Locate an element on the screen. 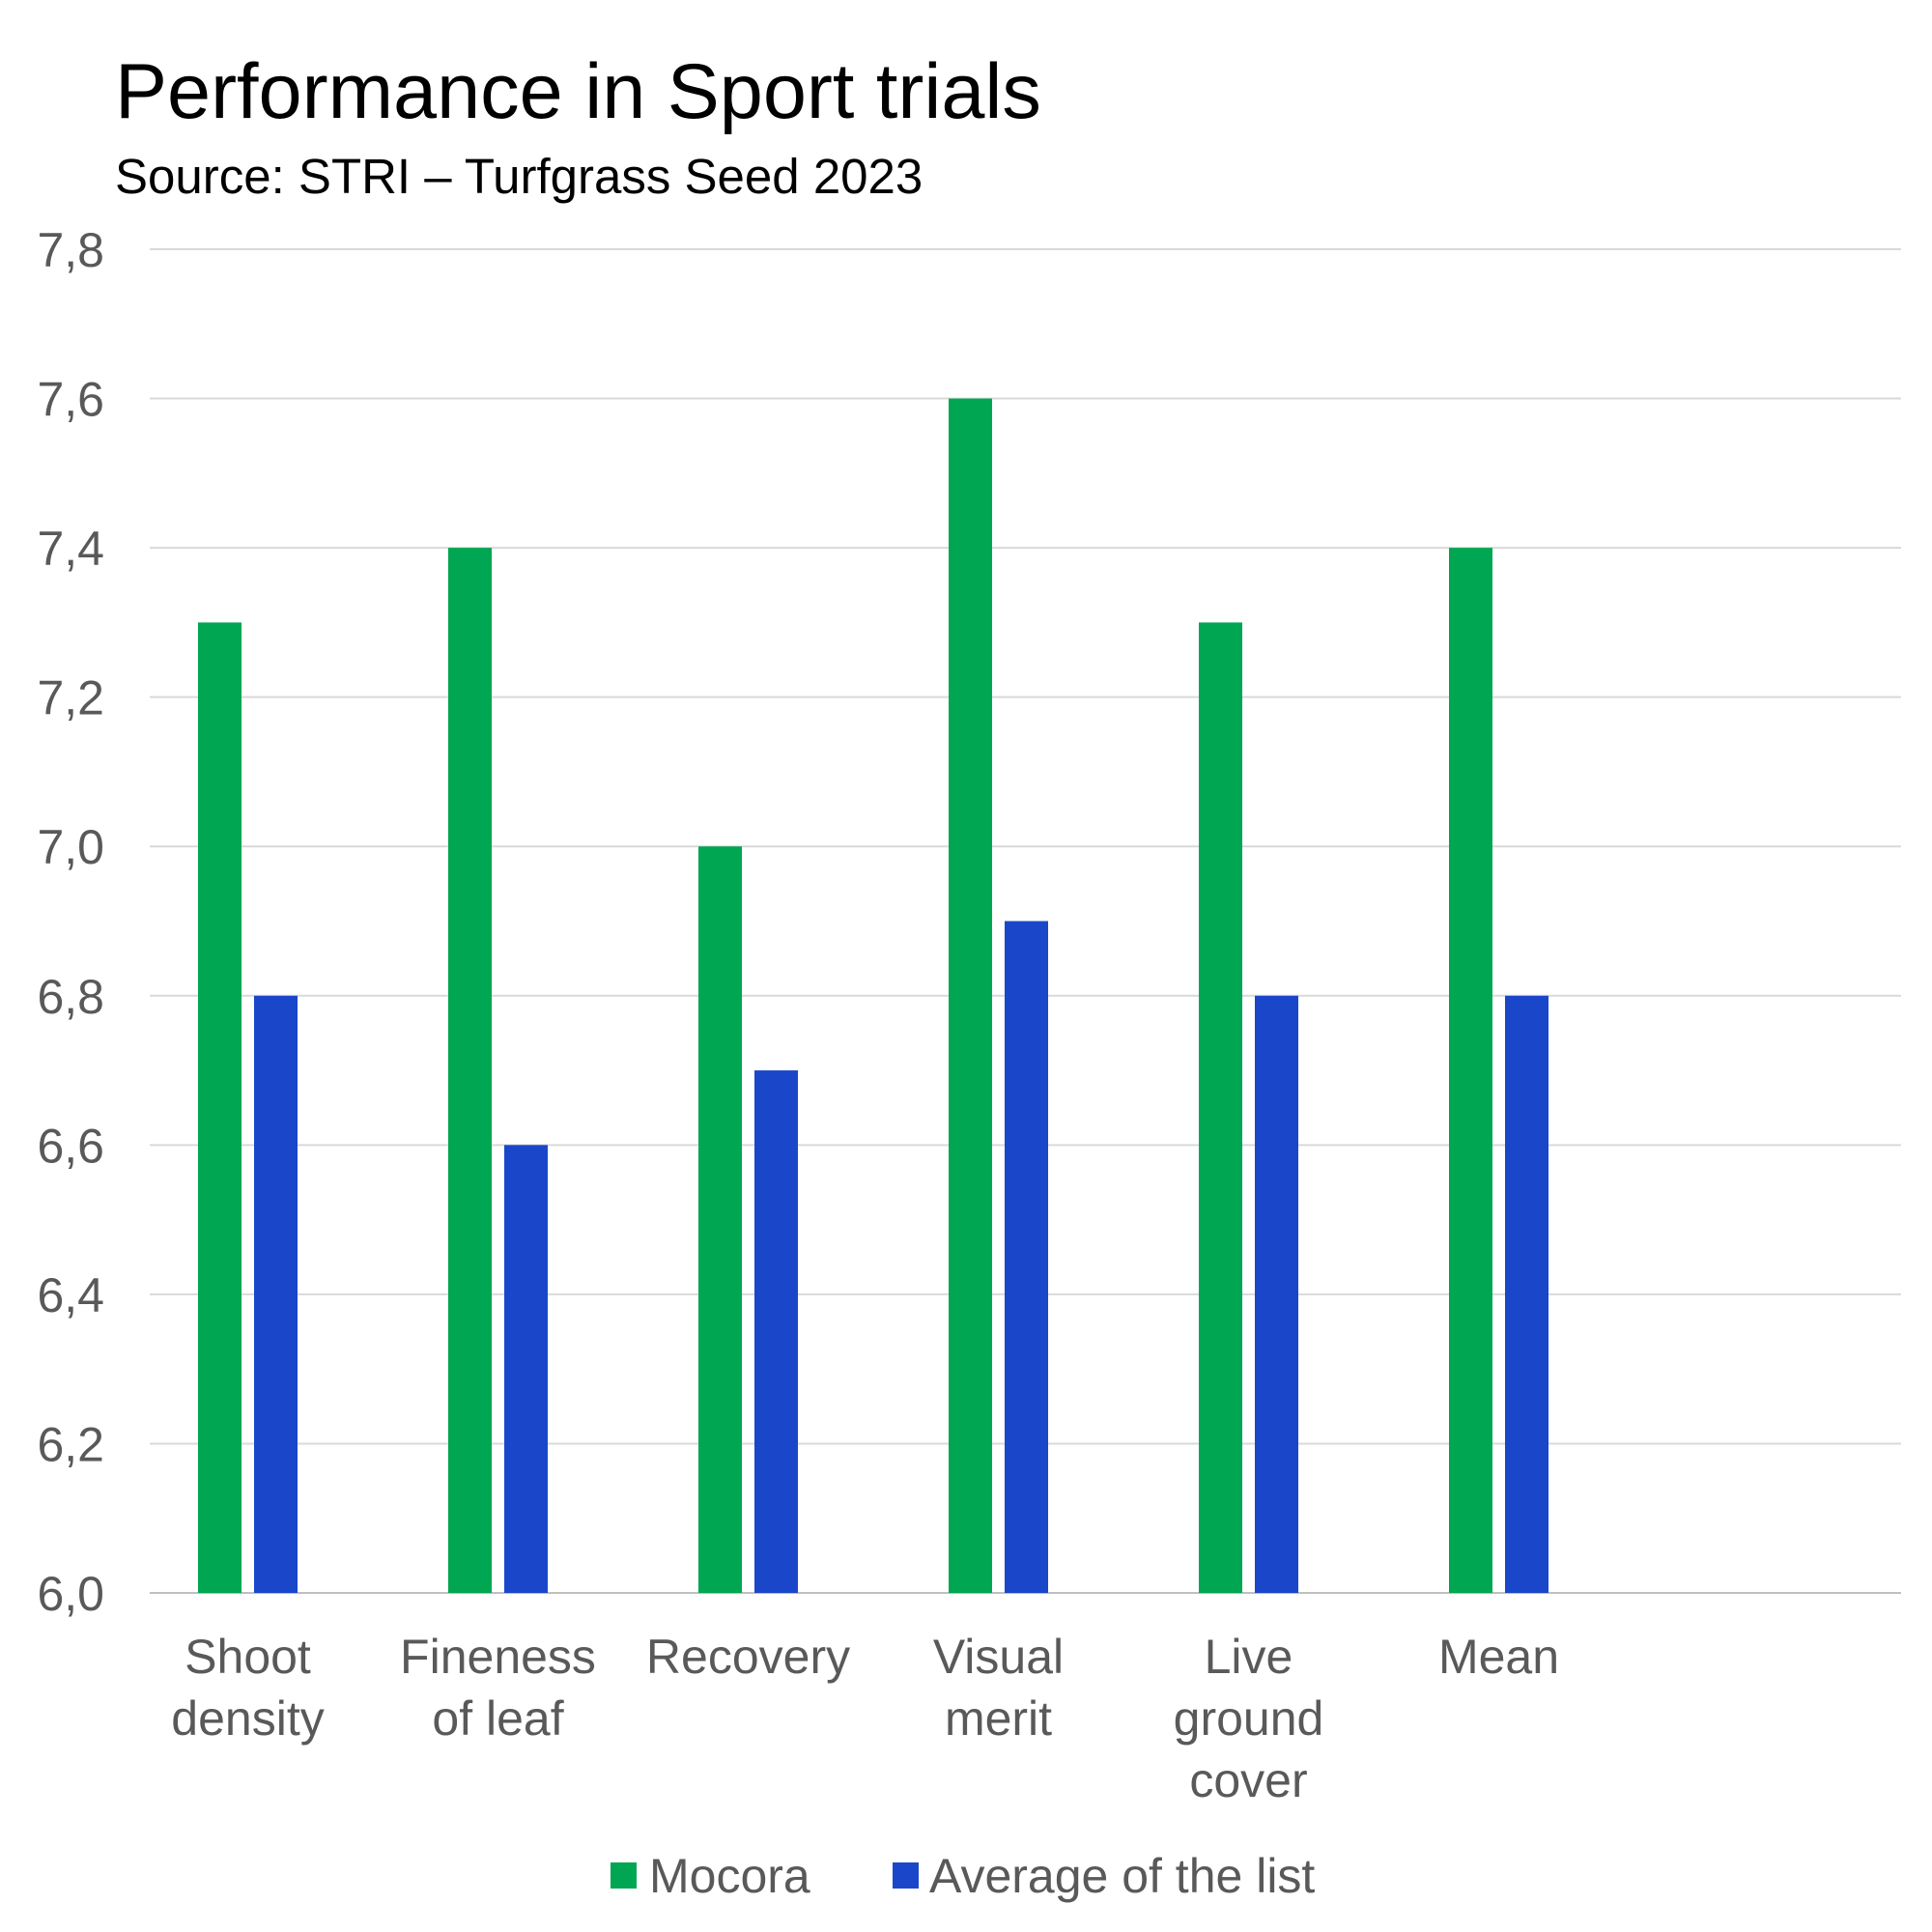 Image resolution: width=1932 pixels, height=1932 pixels. x-category-label: Mean is located at coordinates (1498, 1657).